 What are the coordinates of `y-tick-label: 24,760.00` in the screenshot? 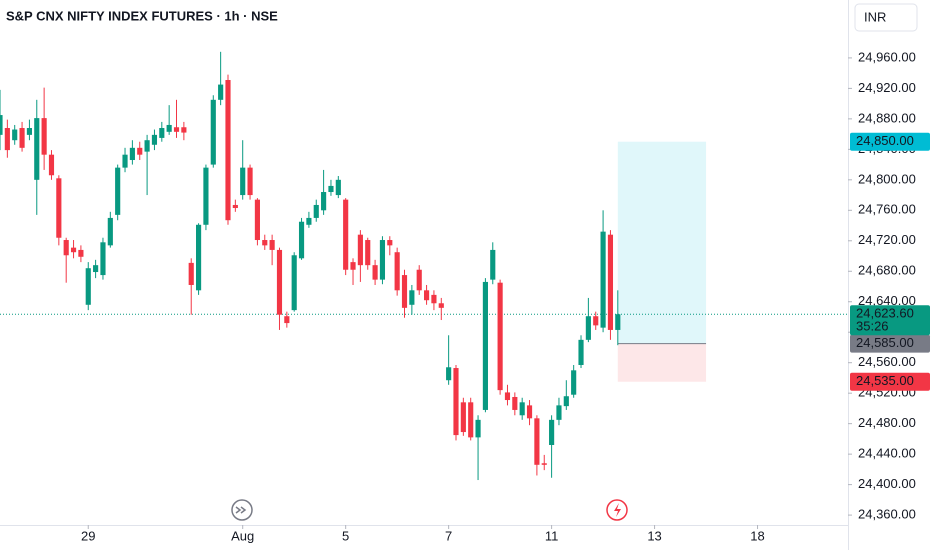 It's located at (887, 209).